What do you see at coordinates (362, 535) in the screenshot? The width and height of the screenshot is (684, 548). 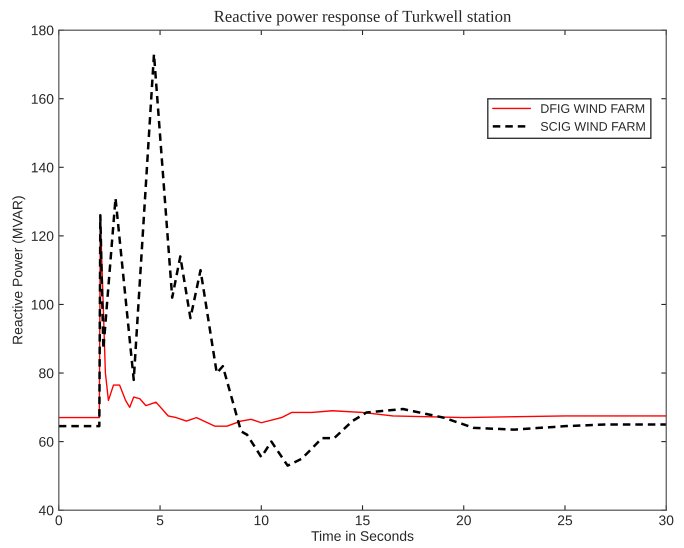 I see `x-axis-title: Time in Seconds` at bounding box center [362, 535].